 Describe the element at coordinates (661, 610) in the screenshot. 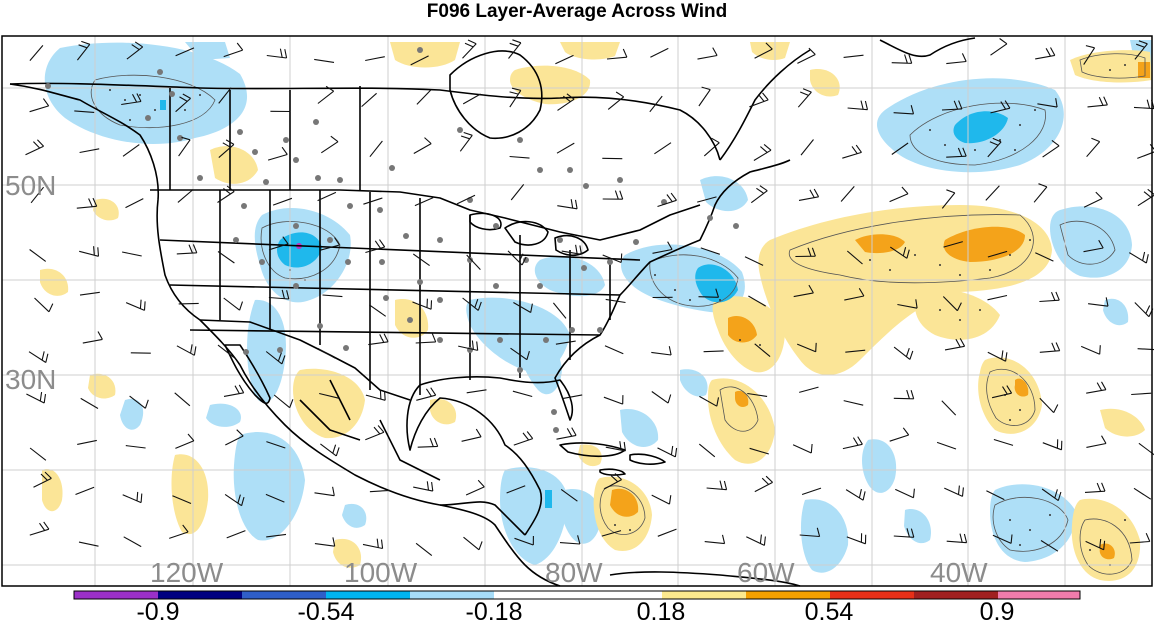

I see `colorbar-label: 0.18` at that location.